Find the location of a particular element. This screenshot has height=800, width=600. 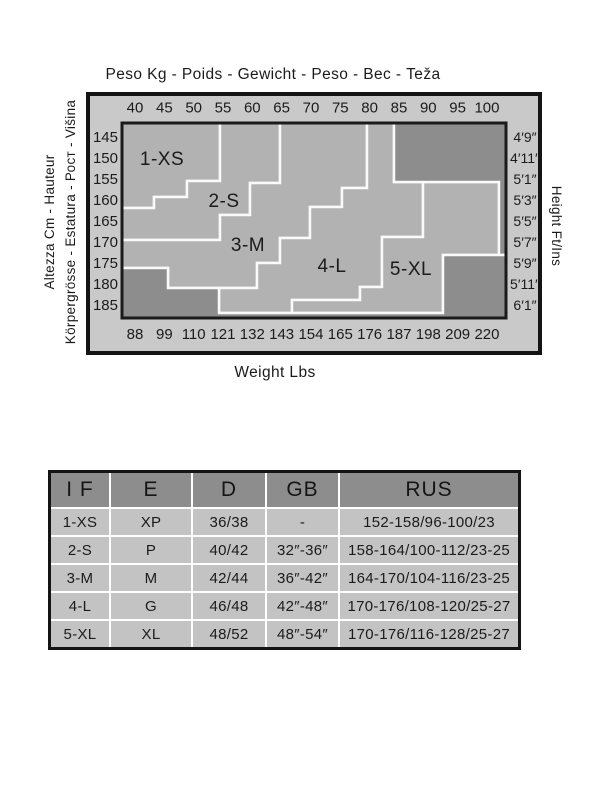

ftin-tick: 5′11″ is located at coordinates (525, 284).